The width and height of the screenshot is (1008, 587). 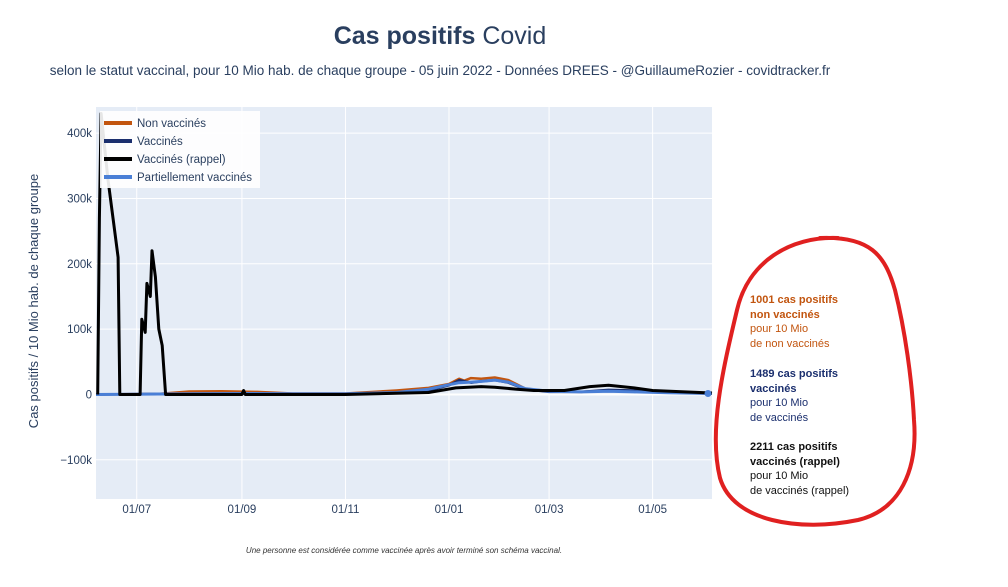 What do you see at coordinates (449, 510) in the screenshot?
I see `x-tick-label: 01/01` at bounding box center [449, 510].